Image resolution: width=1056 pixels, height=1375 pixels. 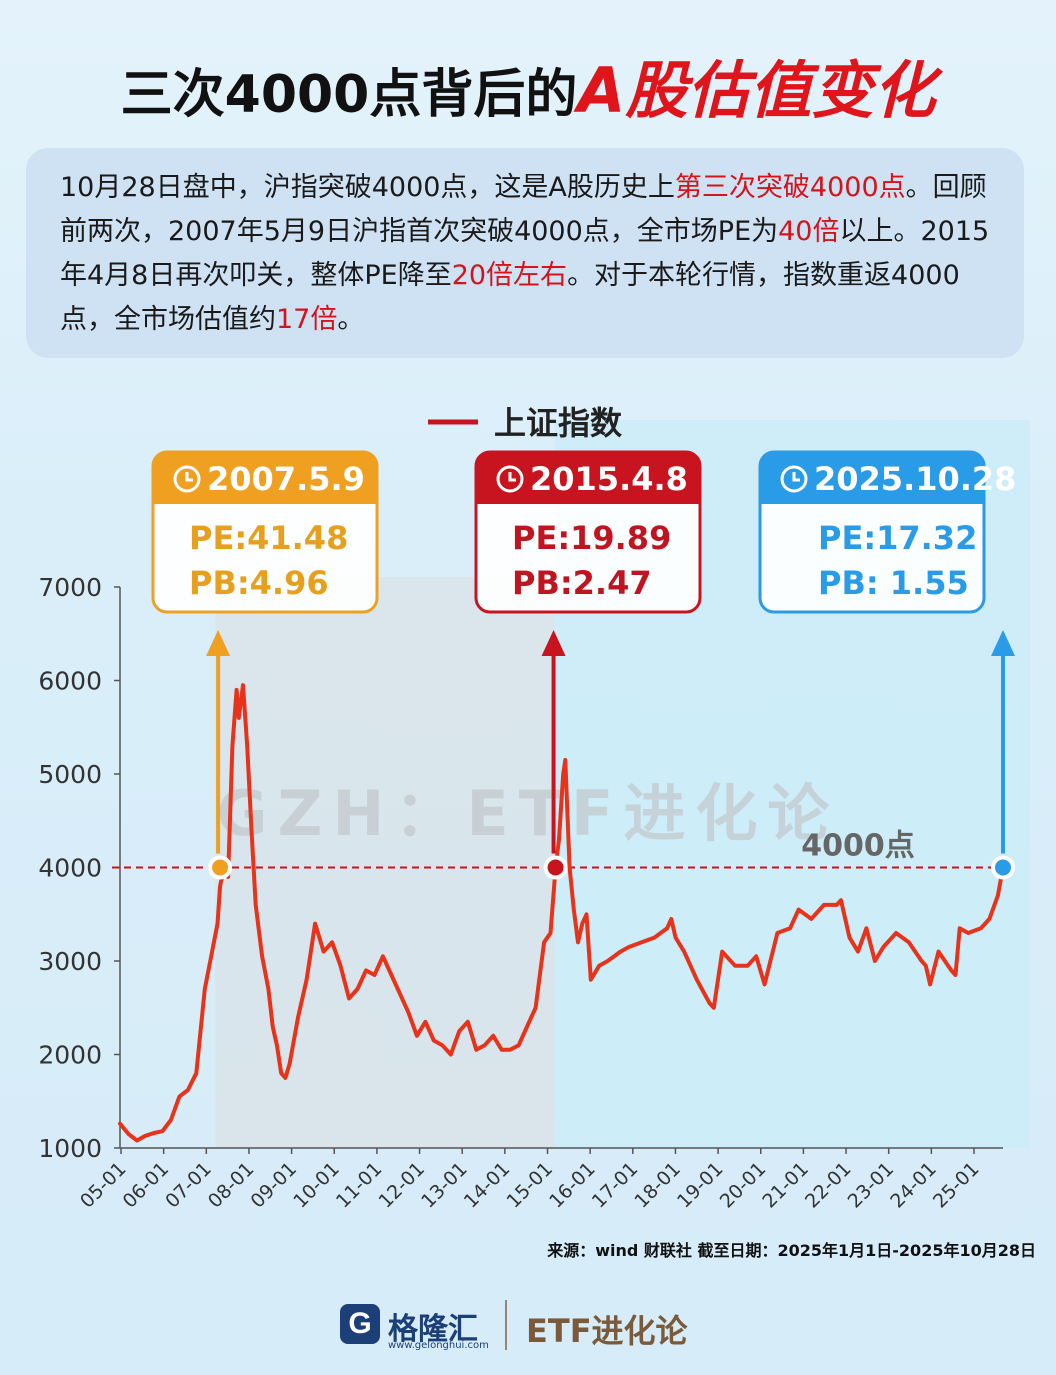 What do you see at coordinates (433, 1329) in the screenshot?
I see `logo-name: 格隆汇` at bounding box center [433, 1329].